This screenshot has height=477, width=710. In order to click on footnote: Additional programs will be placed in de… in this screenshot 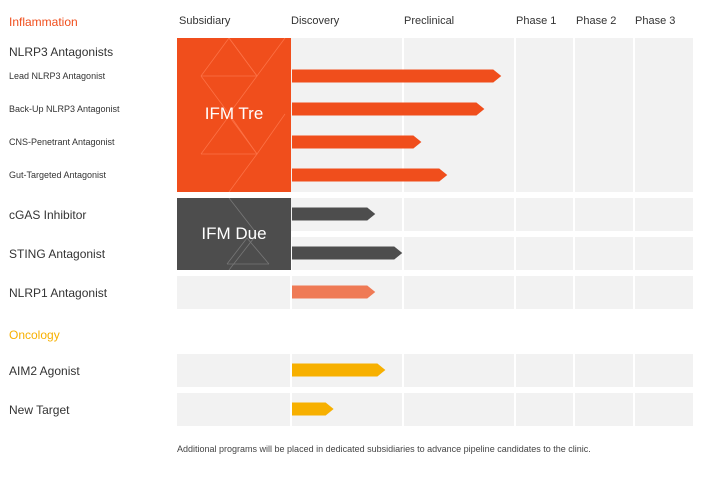, I will do `click(384, 449)`.